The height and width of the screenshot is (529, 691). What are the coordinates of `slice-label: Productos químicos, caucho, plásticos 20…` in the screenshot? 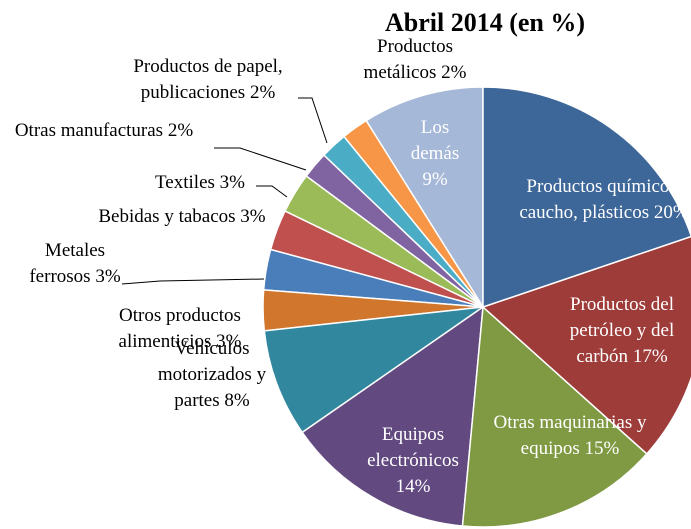 It's located at (602, 200).